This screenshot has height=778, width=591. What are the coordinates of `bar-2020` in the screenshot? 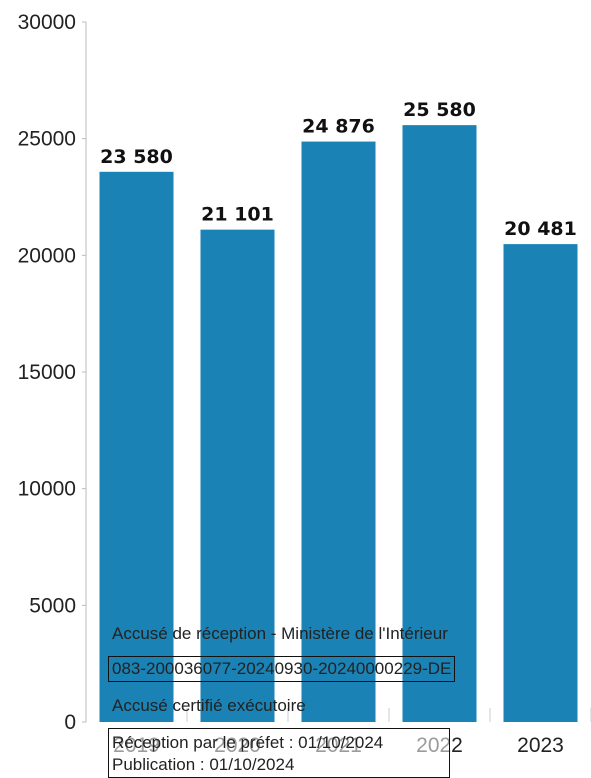 It's located at (237, 476).